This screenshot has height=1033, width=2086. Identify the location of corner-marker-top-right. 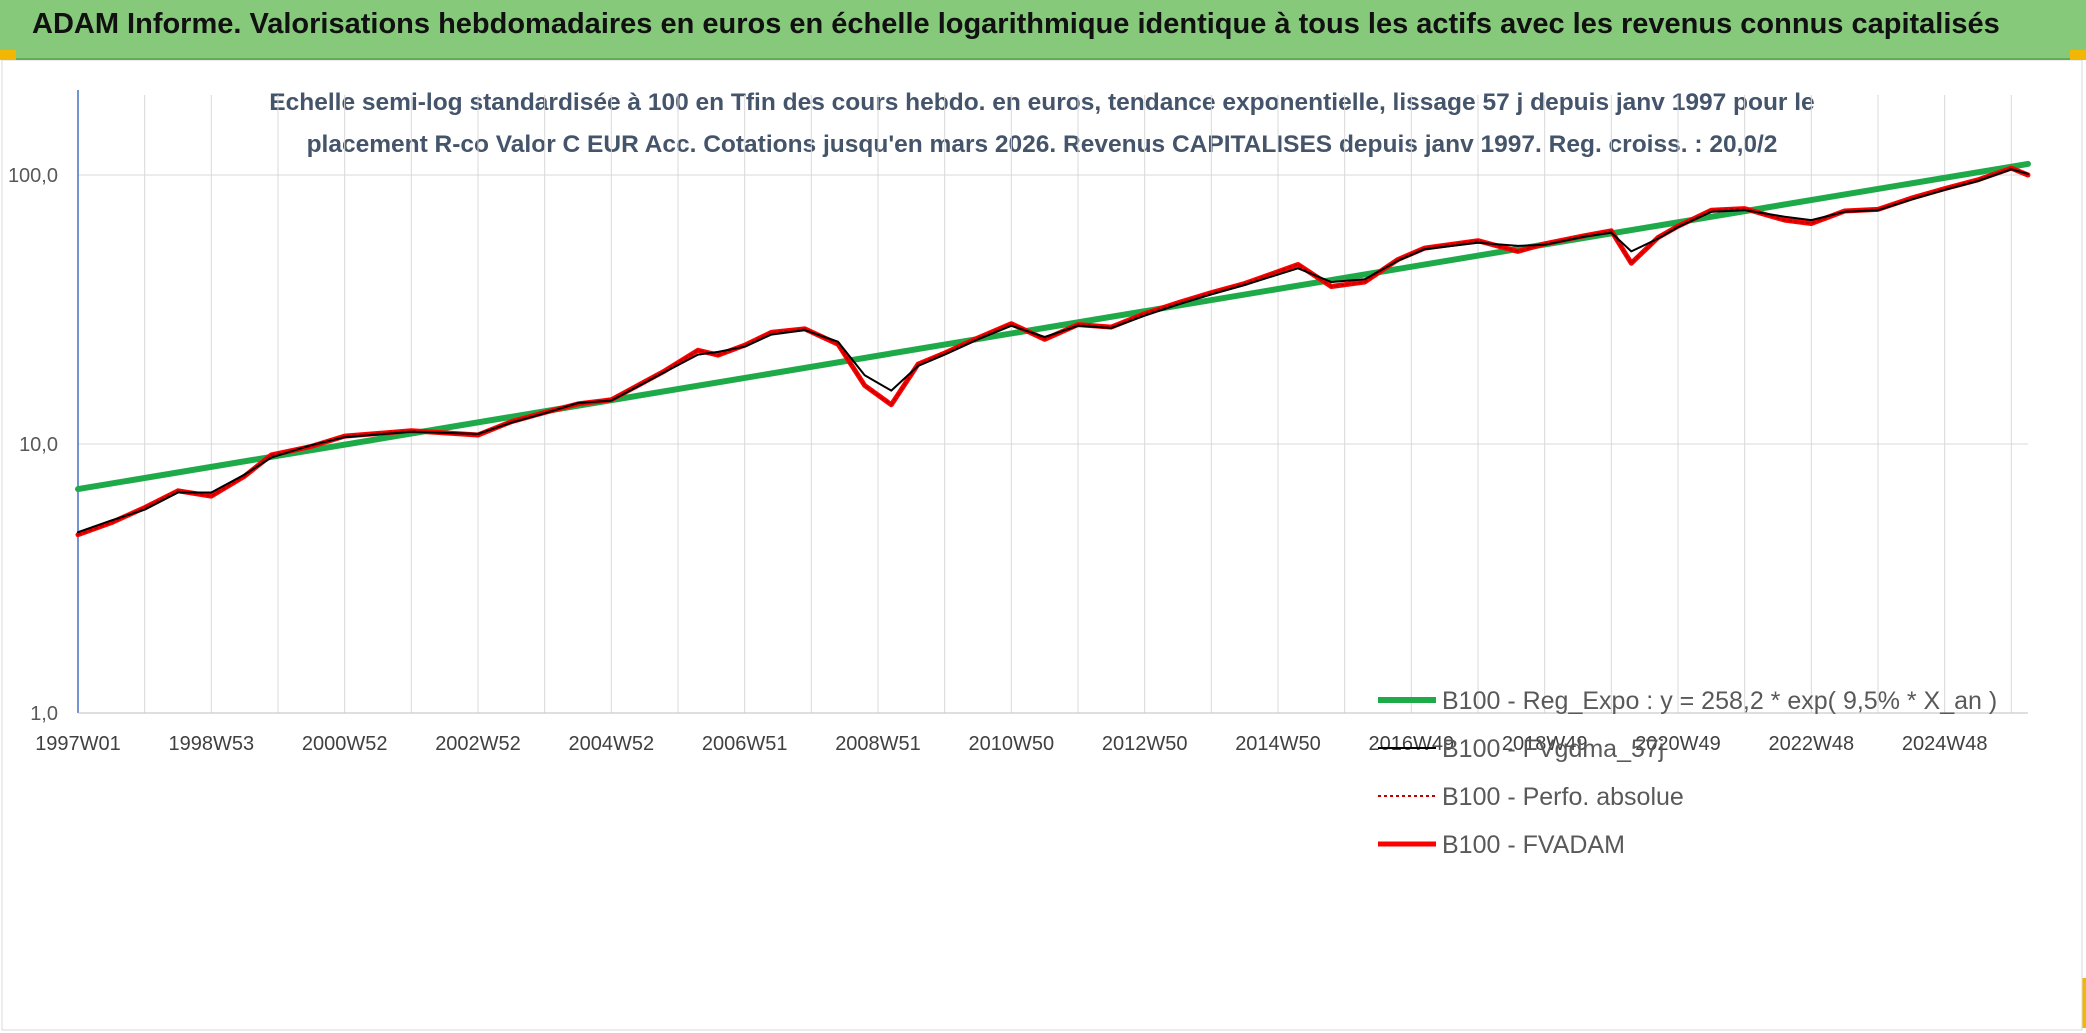
(2078, 55).